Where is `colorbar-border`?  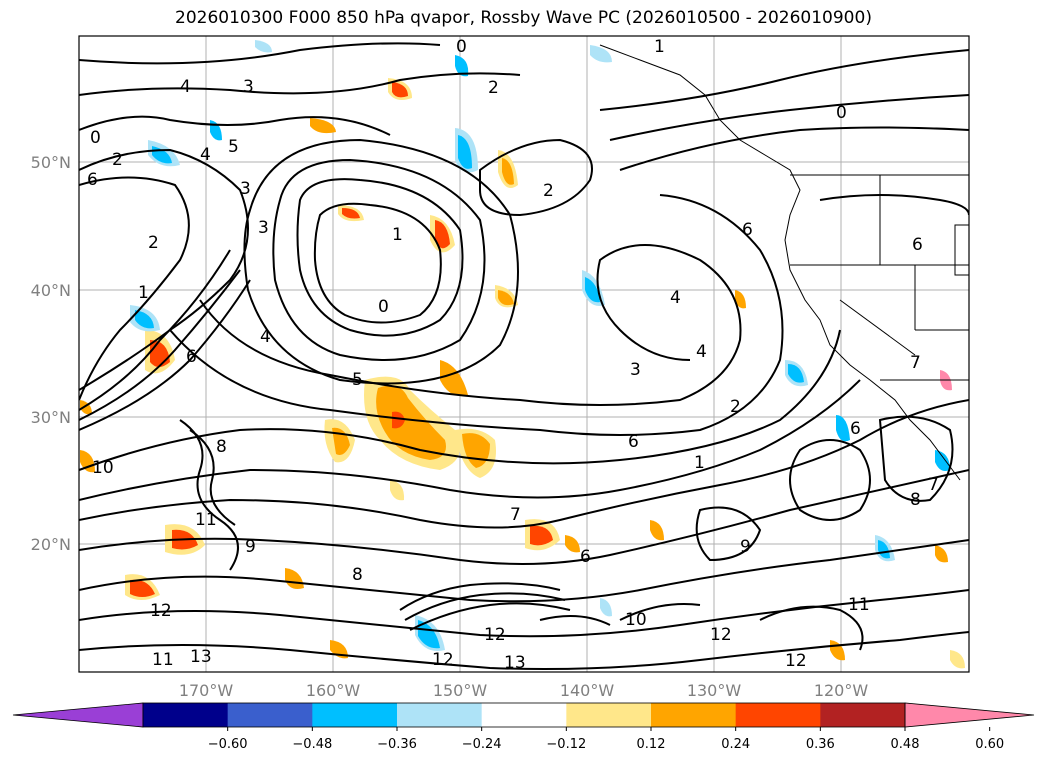
colorbar-border is located at coordinates (524, 715).